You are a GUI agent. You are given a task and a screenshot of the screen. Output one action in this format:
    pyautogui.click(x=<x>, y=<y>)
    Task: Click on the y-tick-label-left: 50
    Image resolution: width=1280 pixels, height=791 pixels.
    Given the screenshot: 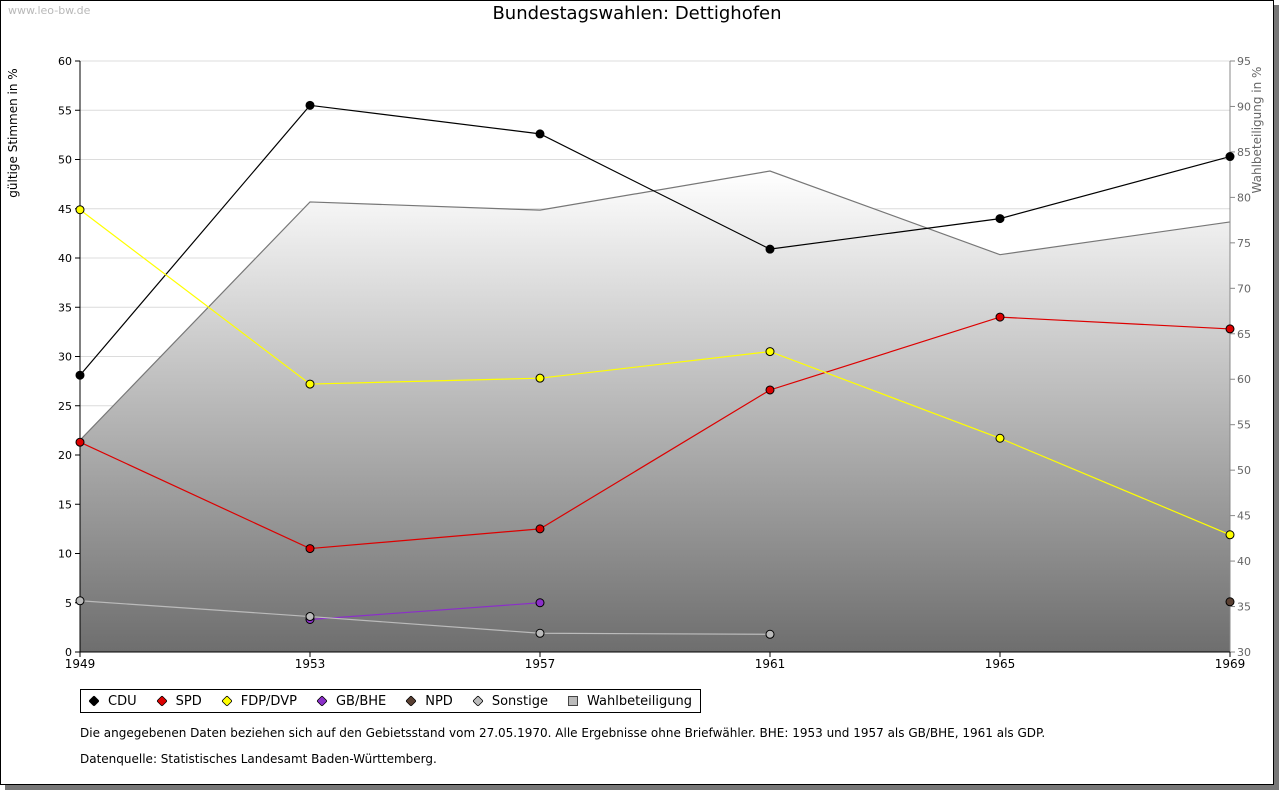 What is the action you would take?
    pyautogui.click(x=65, y=160)
    